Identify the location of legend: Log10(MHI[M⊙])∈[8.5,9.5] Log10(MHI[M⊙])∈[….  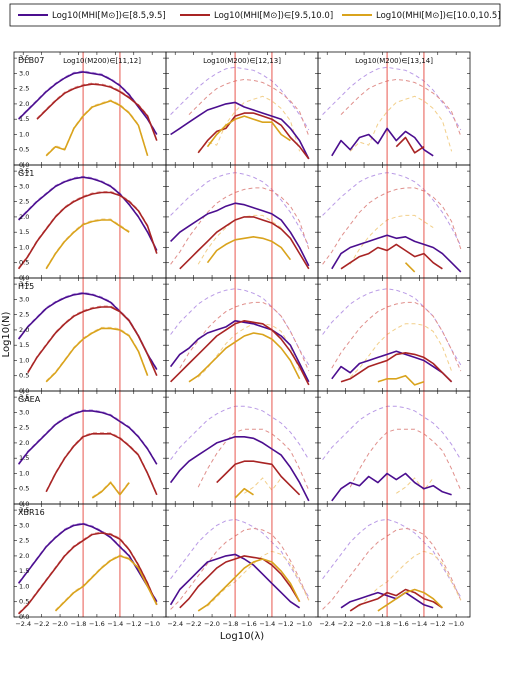
(255, 15).